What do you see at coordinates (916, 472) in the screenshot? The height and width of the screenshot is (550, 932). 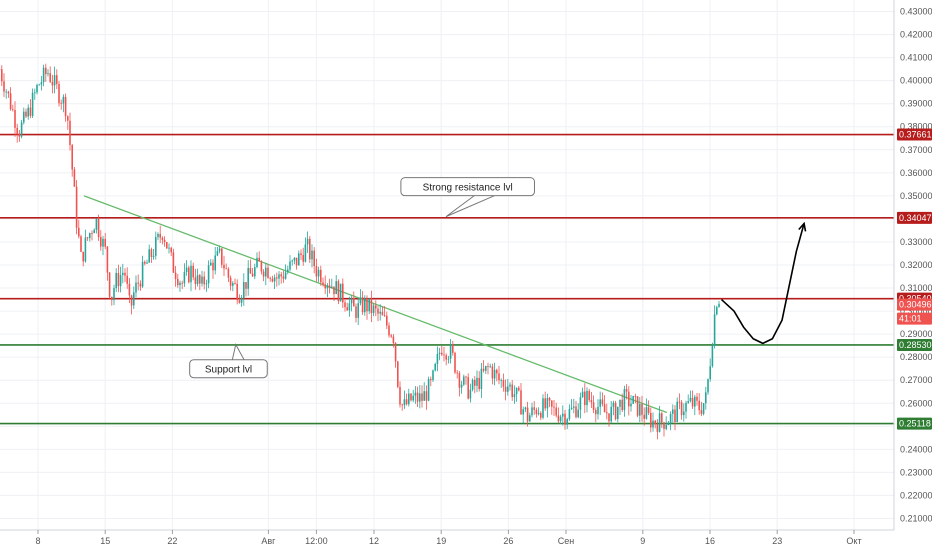 I see `price-tick-label: 0.23000` at bounding box center [916, 472].